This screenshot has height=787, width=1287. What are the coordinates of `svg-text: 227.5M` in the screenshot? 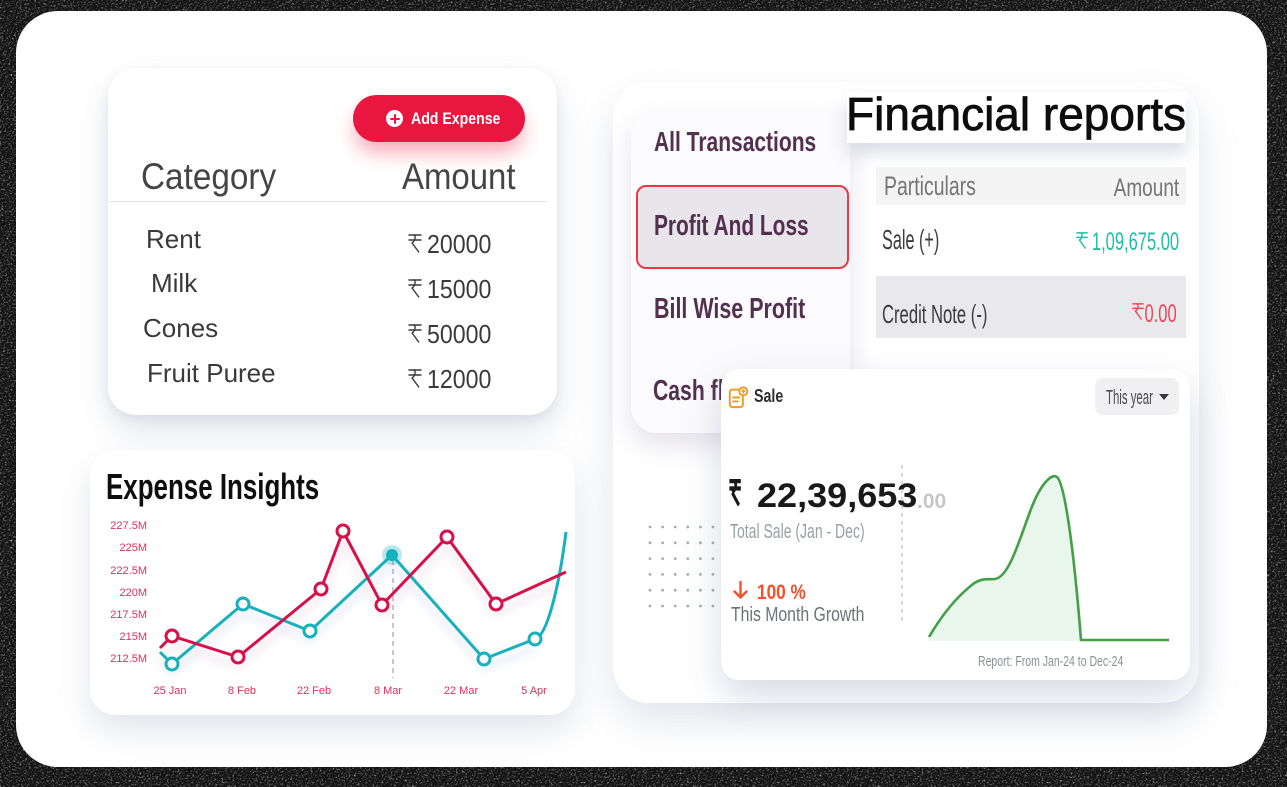 It's located at (128, 526).